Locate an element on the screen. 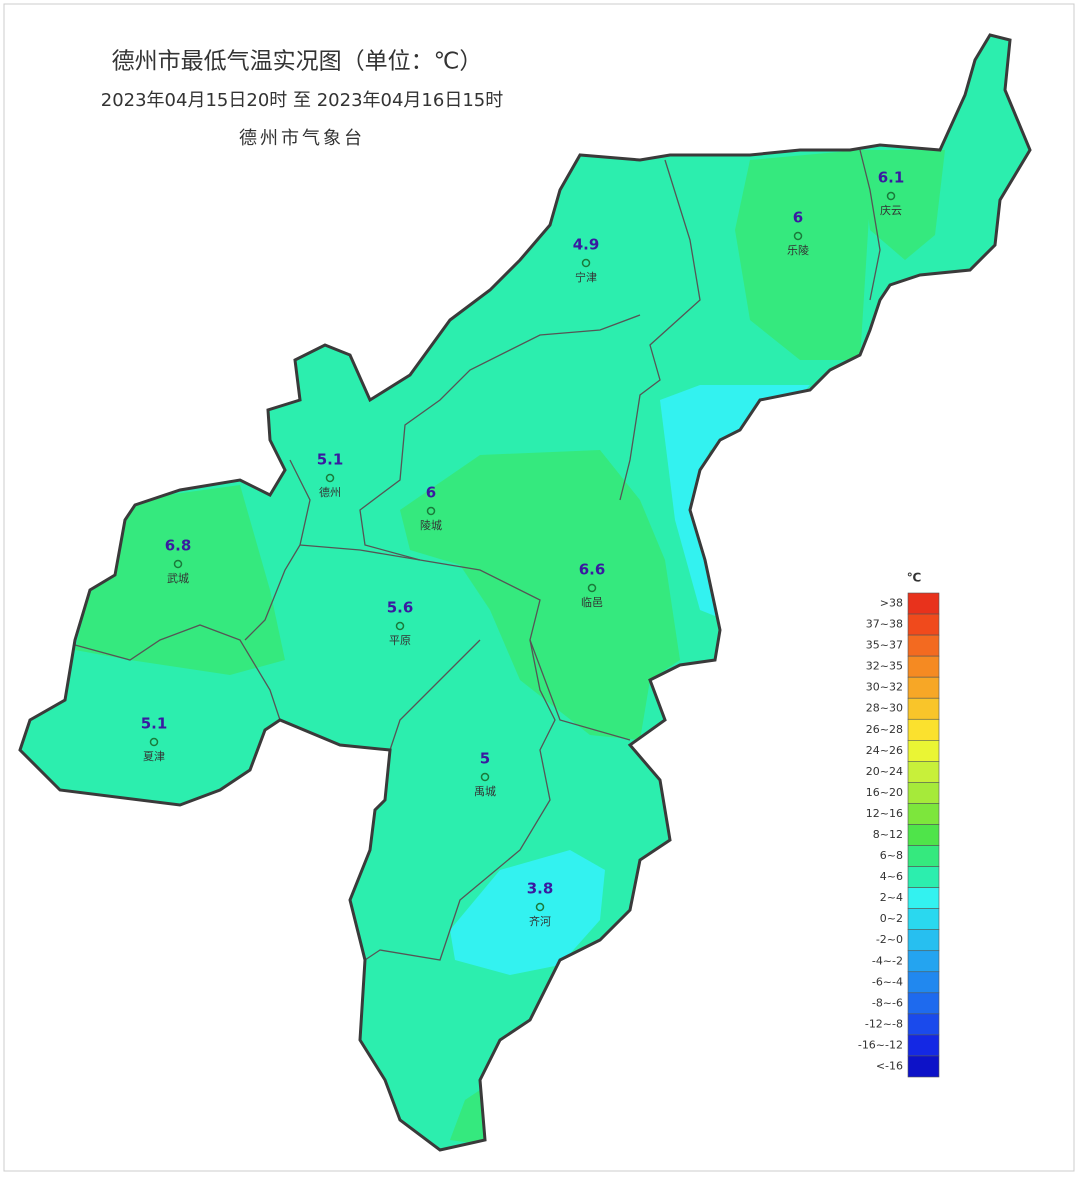 Image resolution: width=1080 pixels, height=1177 pixels. station-name: 陵城 is located at coordinates (431, 525).